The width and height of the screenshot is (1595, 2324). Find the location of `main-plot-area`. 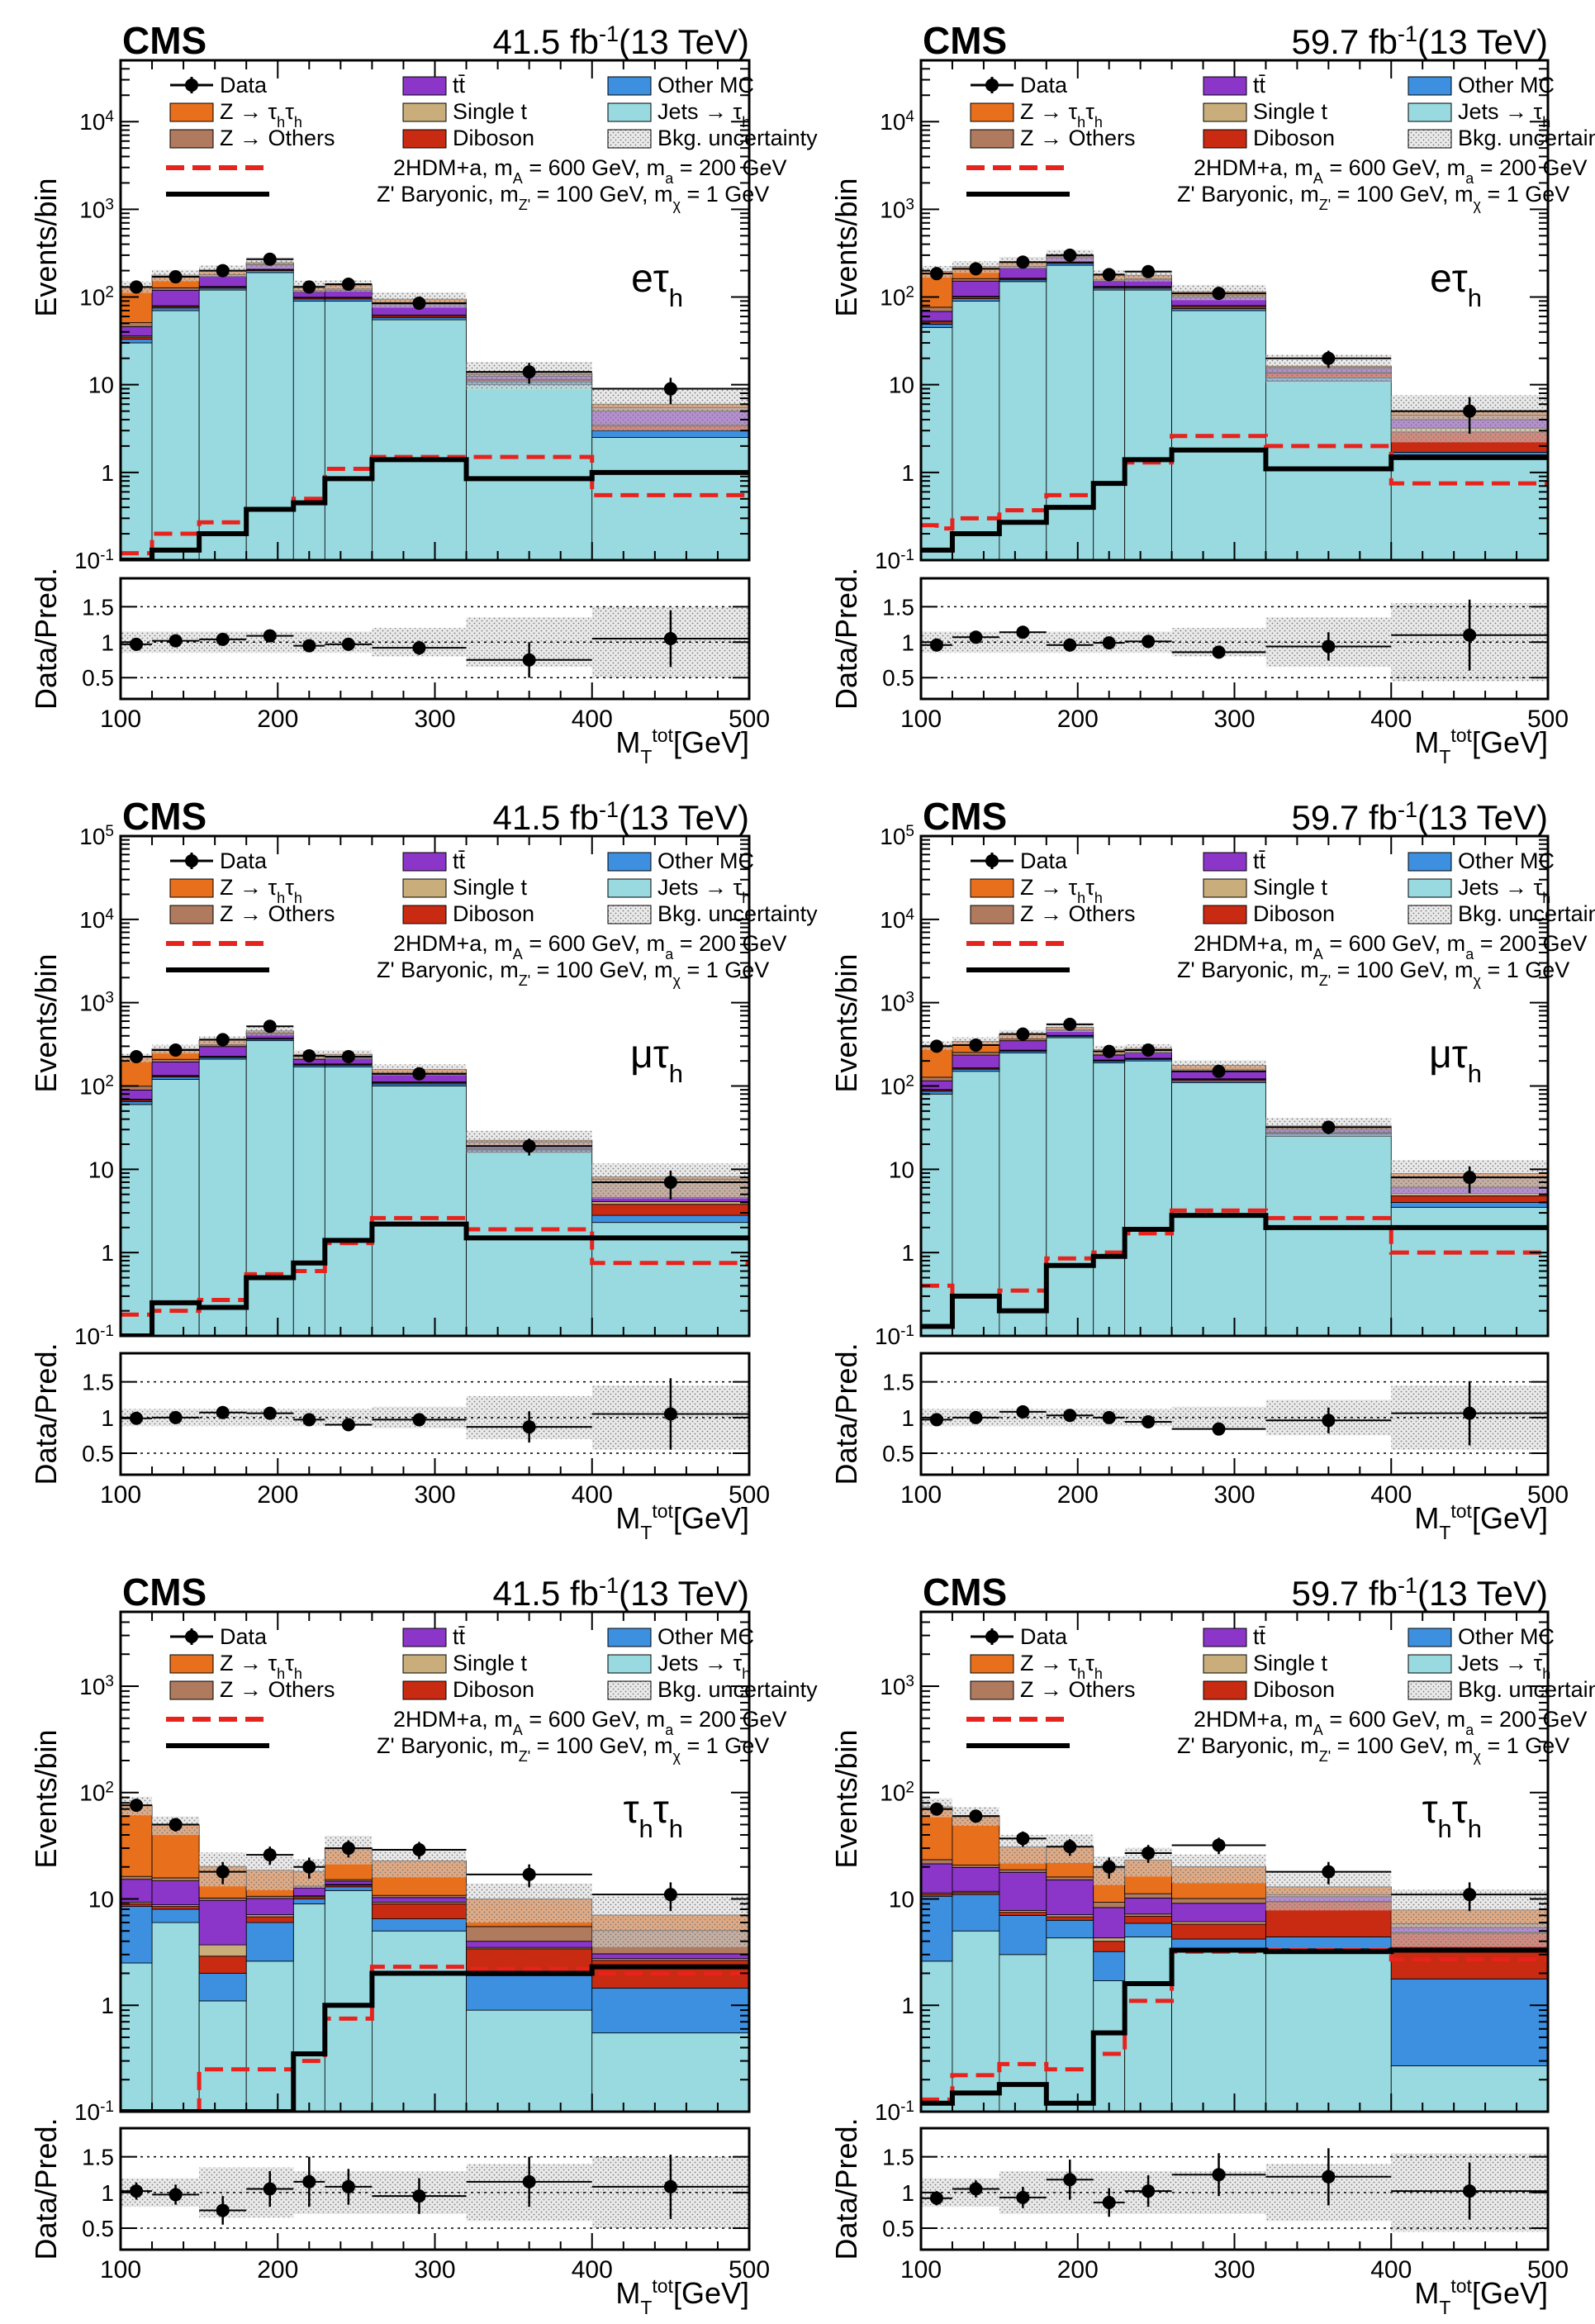

main-plot-area is located at coordinates (435, 1178).